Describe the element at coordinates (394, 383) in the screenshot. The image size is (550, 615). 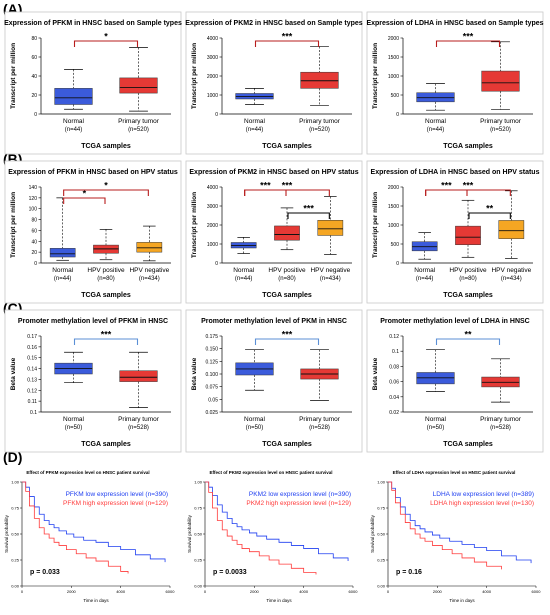
I see `y-tick-label: 0.06` at that location.